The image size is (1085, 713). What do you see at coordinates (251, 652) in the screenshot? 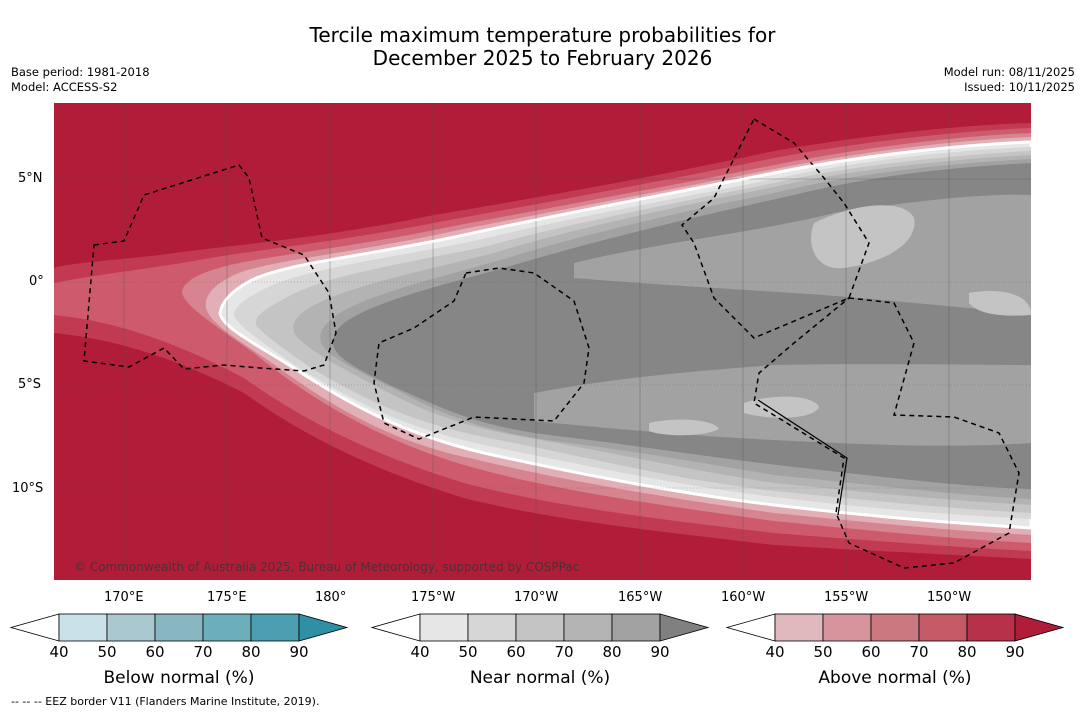
I see `cb-below-tick: 80` at bounding box center [251, 652].